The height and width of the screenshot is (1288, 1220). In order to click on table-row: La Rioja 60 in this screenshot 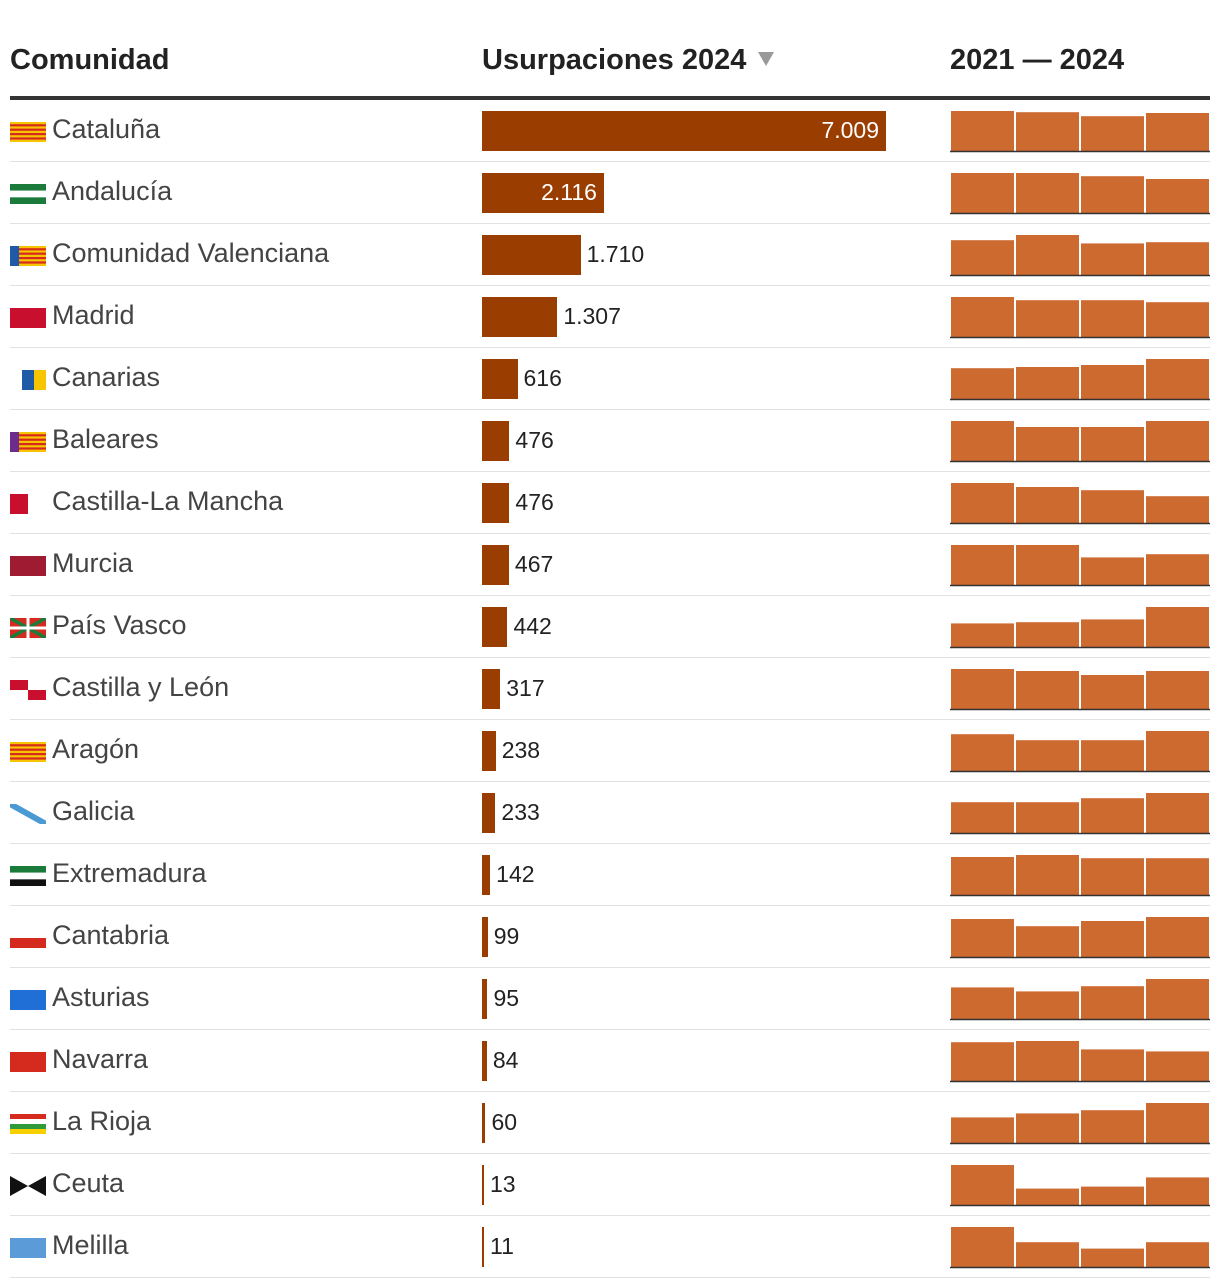, I will do `click(610, 1123)`.